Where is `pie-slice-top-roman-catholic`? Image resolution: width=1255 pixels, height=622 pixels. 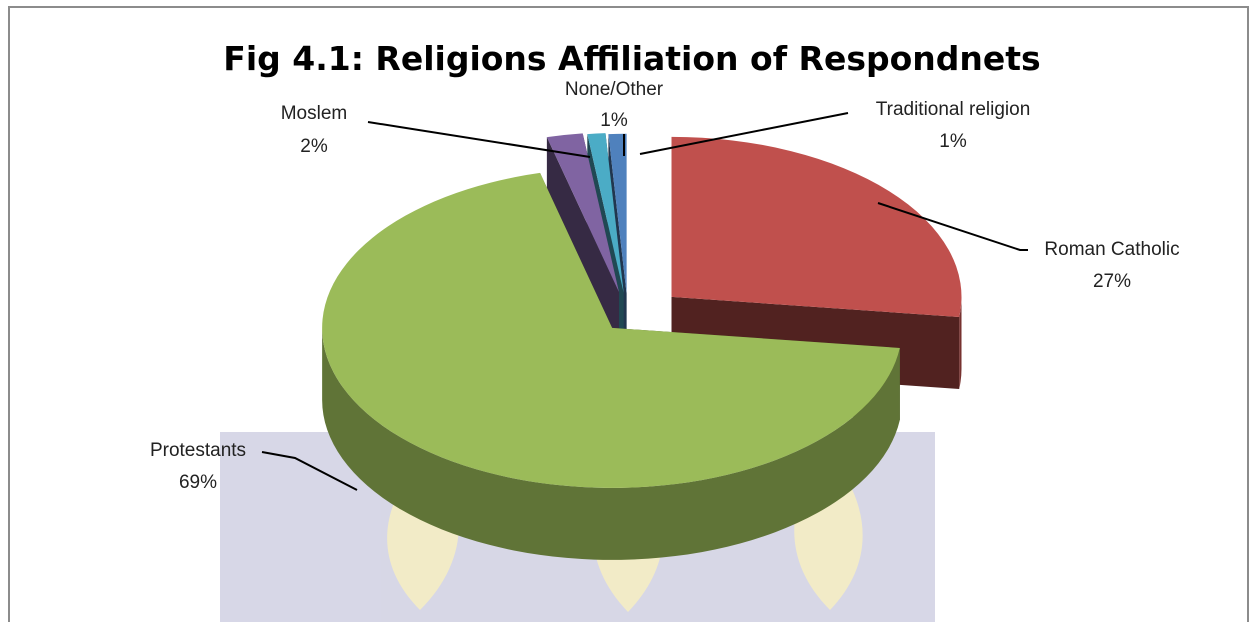 pie-slice-top-roman-catholic is located at coordinates (816, 226).